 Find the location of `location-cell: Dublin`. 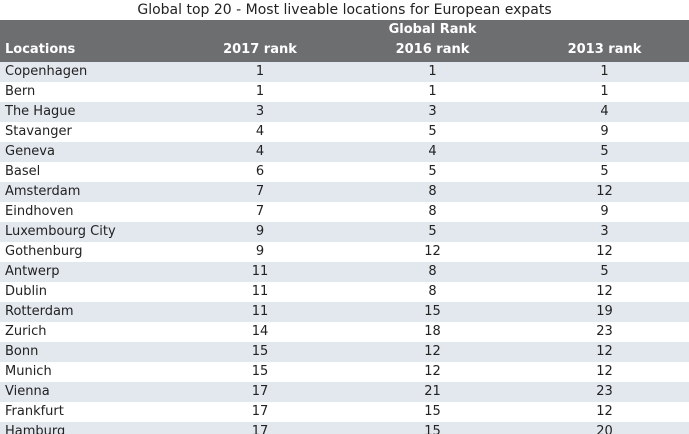

location-cell: Dublin is located at coordinates (26, 291).